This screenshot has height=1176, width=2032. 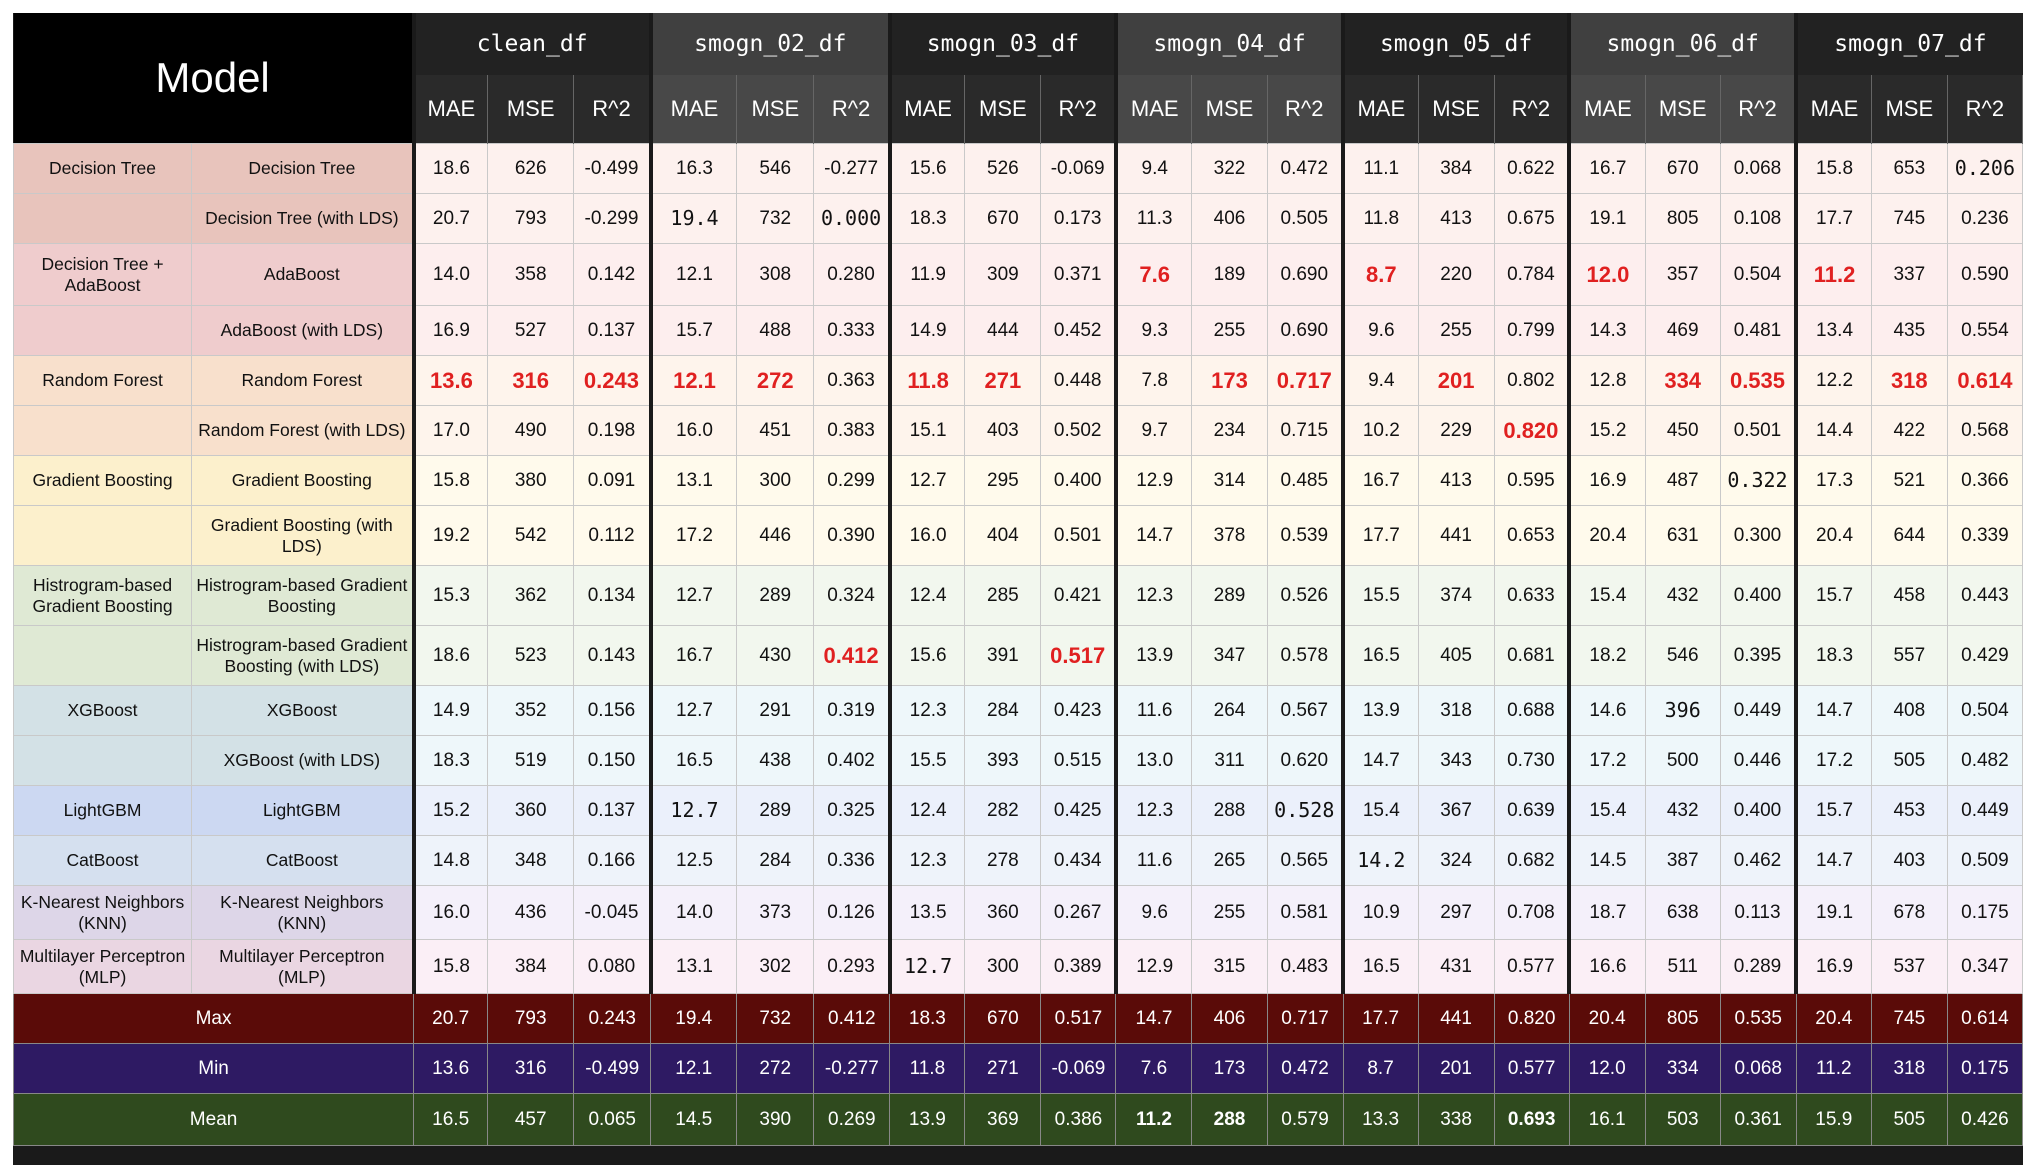 What do you see at coordinates (303, 480) in the screenshot?
I see `model-name-cell: Gradient Boosting` at bounding box center [303, 480].